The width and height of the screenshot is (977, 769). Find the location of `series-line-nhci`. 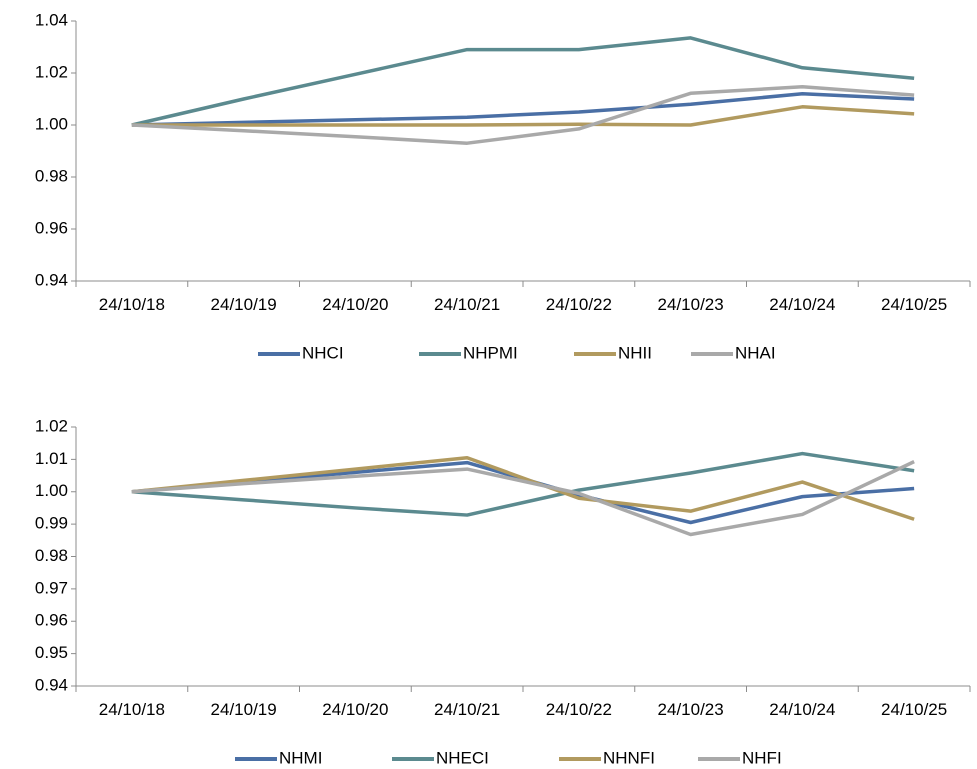

series-line-nhci is located at coordinates (523, 109).